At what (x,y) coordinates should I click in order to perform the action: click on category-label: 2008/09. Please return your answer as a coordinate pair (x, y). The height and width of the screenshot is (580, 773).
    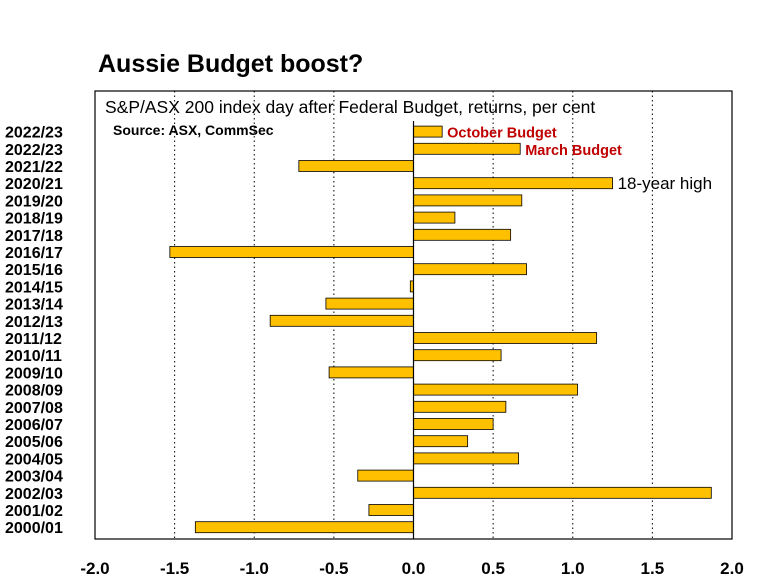
    Looking at the image, I should click on (34, 391).